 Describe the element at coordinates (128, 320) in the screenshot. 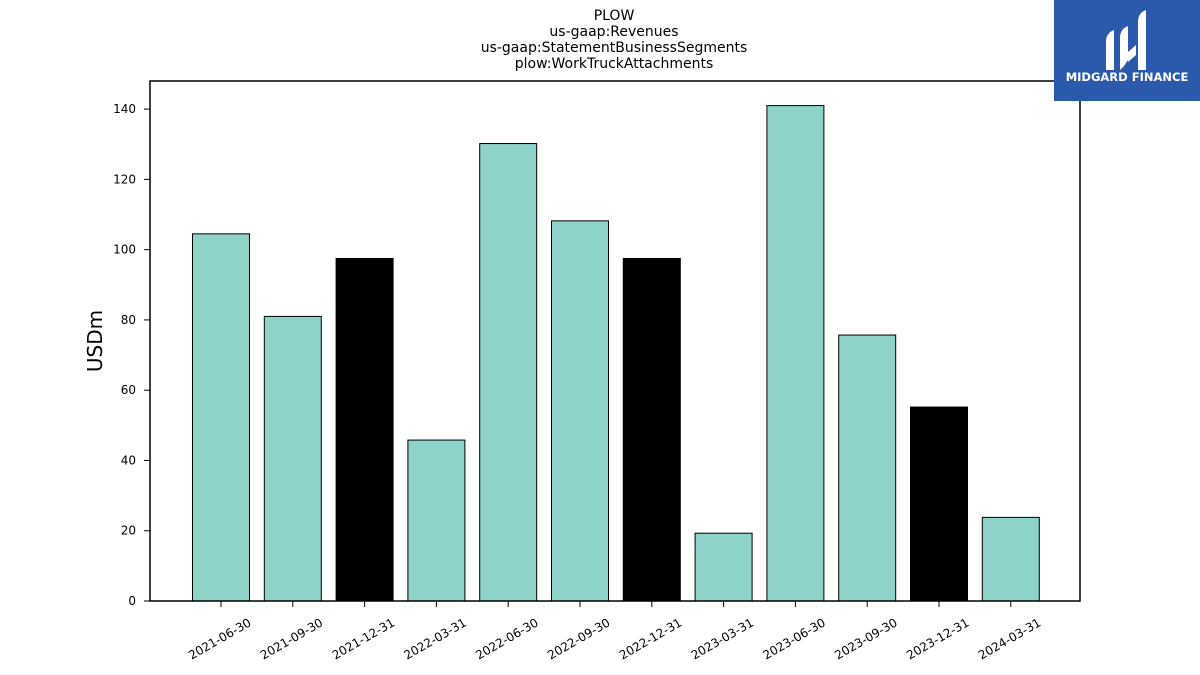

I see `y-tick-label: 80` at that location.